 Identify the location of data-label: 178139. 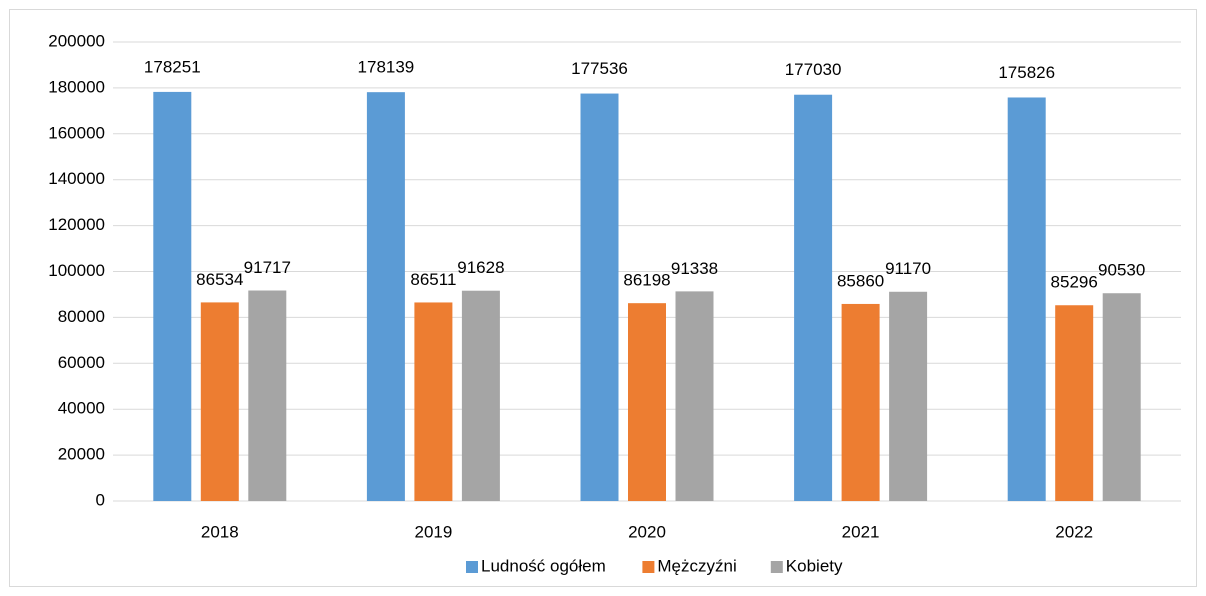
(386, 67).